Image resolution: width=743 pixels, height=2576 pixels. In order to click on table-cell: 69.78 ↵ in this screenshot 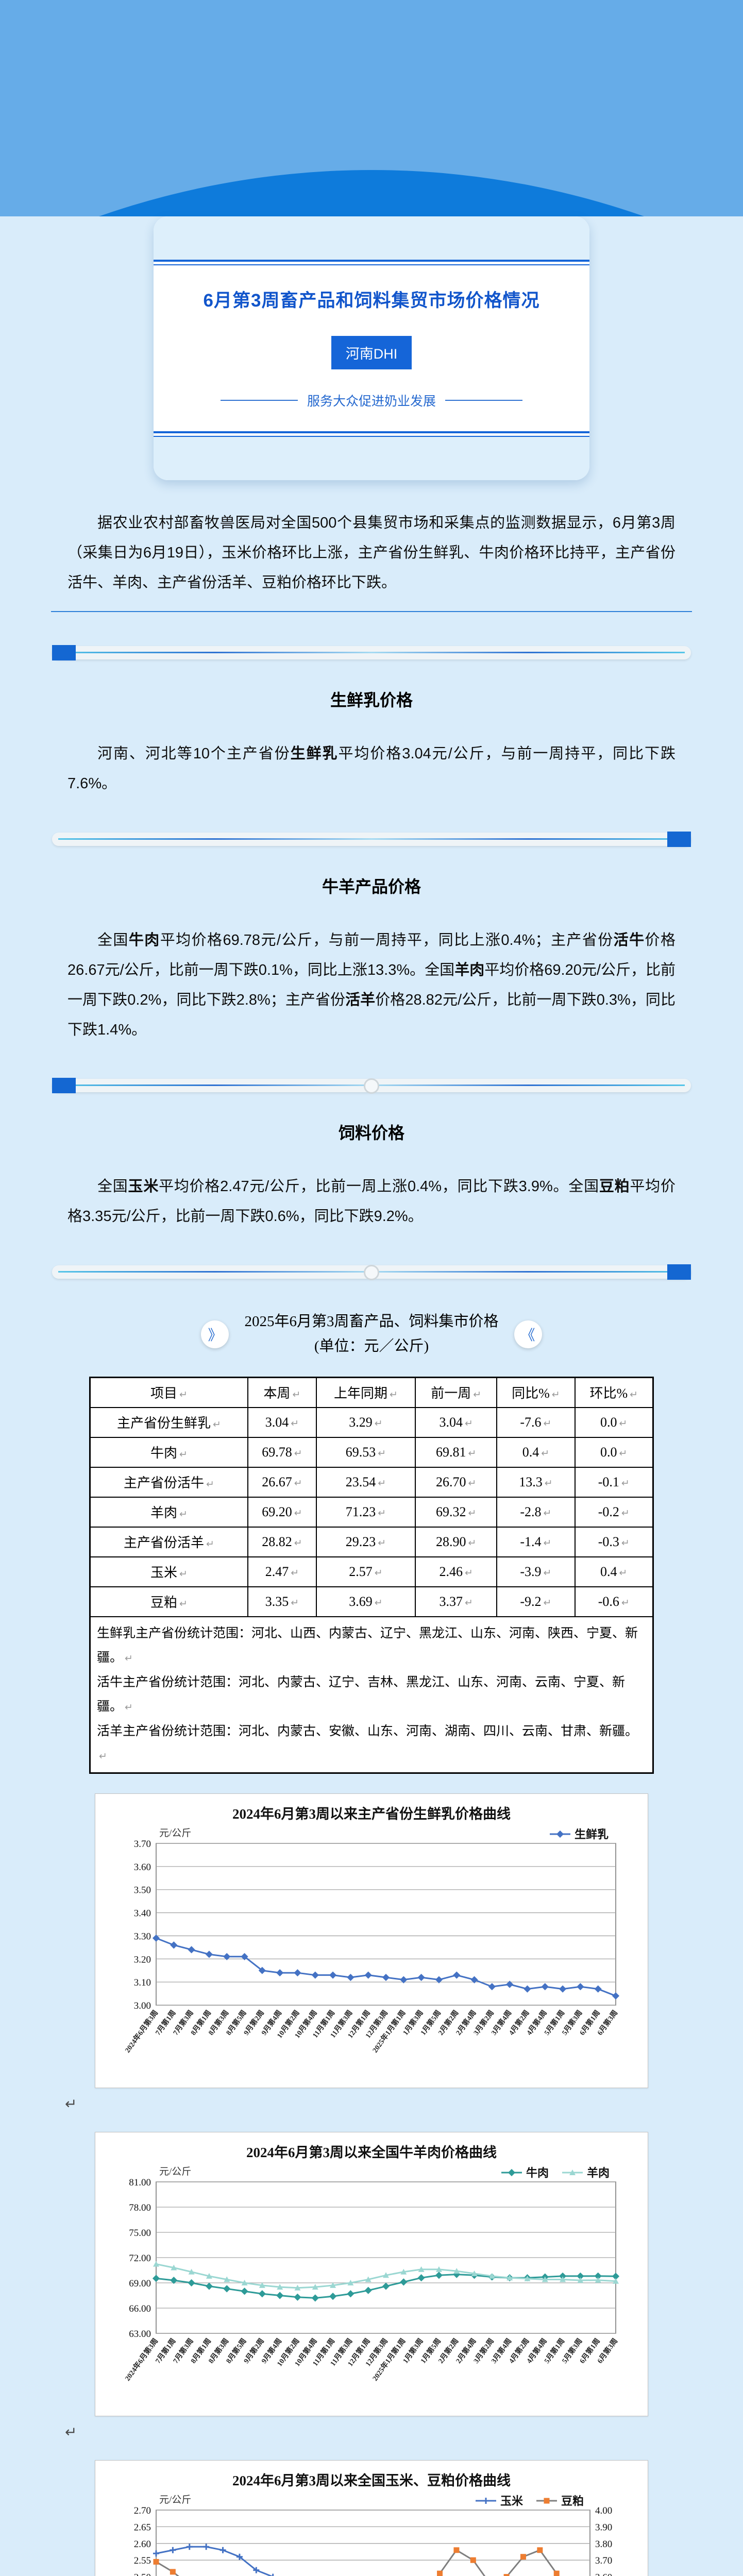, I will do `click(282, 1452)`.